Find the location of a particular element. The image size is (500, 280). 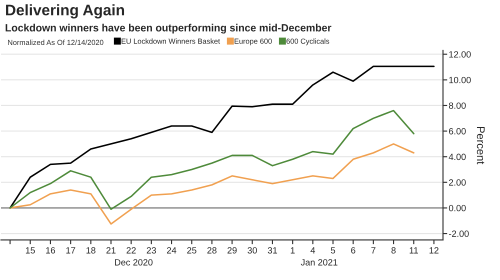

text: Jan 2021 is located at coordinates (319, 262).